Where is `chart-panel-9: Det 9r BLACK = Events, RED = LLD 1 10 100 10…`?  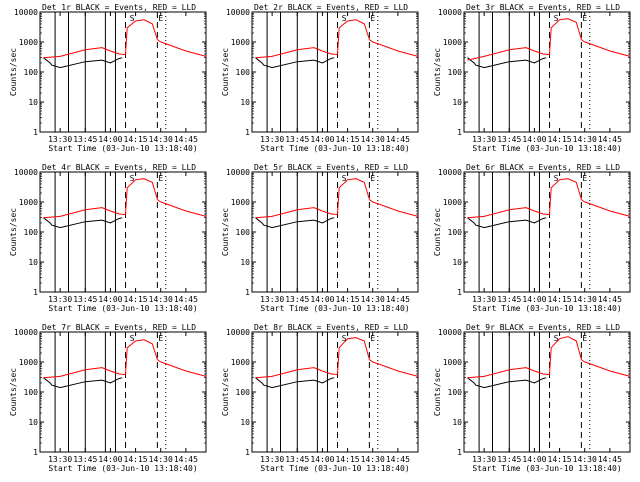 chart-panel-9: Det 9r BLACK = Events, RED = LLD 1 10 100 10… is located at coordinates (532, 398).